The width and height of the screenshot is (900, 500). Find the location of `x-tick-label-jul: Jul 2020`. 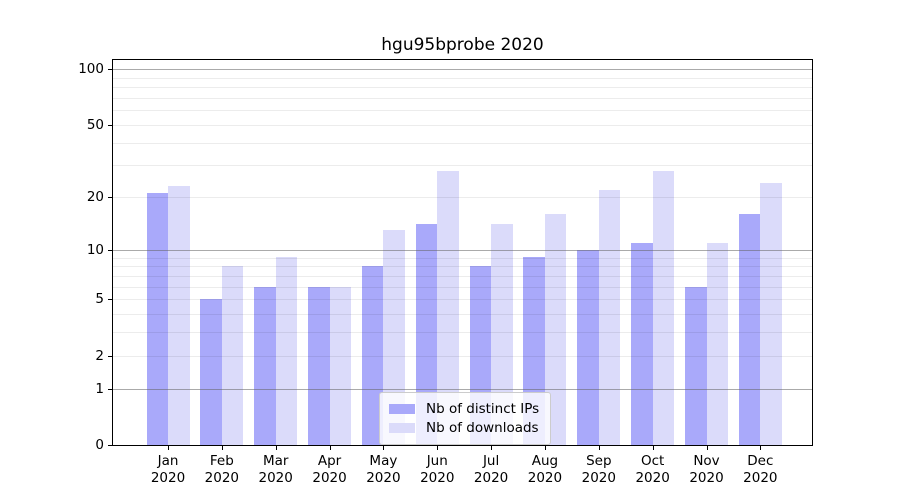

x-tick-label-jul: Jul 2020 is located at coordinates (491, 469).